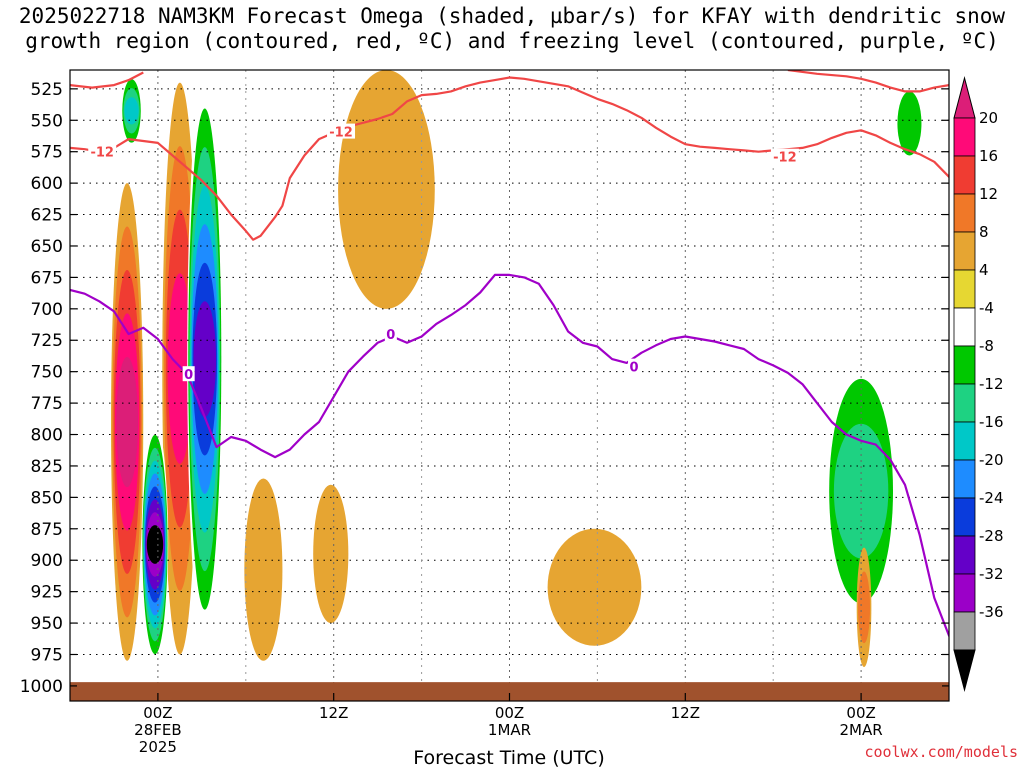 The image size is (1024, 768). I want to click on x-tick-label-24-0: 00Z, so click(509, 713).